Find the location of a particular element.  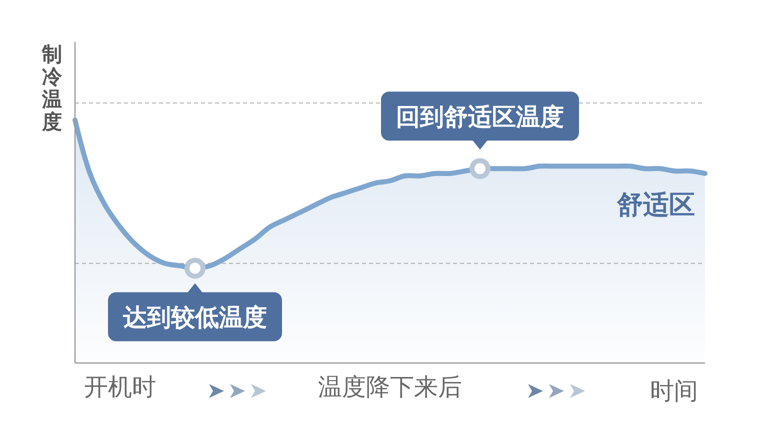

annotation: 达到较低温度 is located at coordinates (194, 318).